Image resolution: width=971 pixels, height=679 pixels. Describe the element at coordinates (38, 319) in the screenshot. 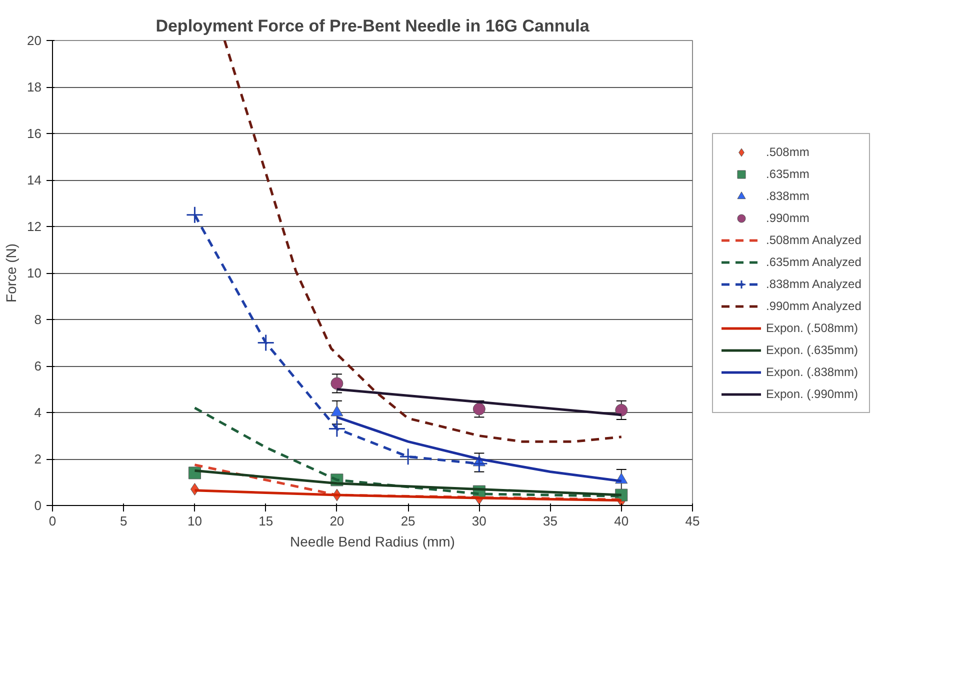

I see `y-tick-label: 8` at that location.